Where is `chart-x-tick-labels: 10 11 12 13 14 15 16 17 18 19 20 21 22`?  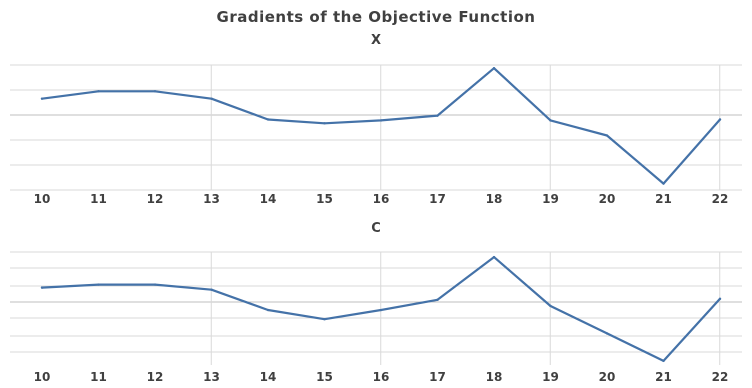 chart-x-tick-labels: 10 11 12 13 14 15 16 17 18 19 20 21 22 is located at coordinates (381, 199).